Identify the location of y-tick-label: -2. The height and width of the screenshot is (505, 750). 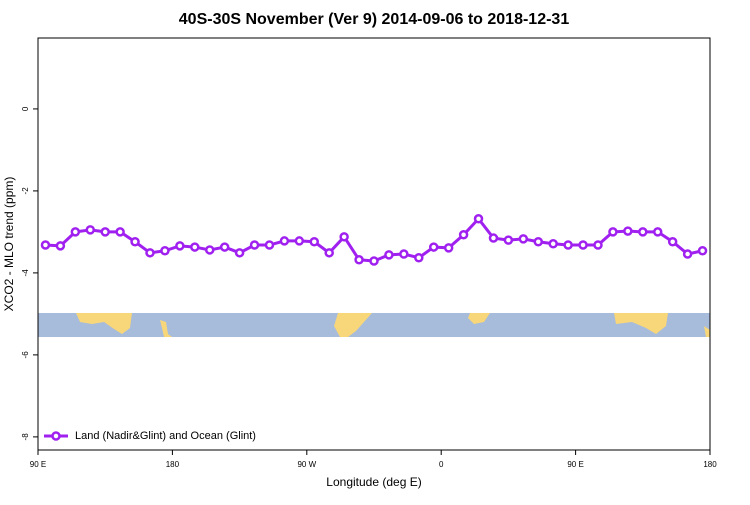
(25, 191).